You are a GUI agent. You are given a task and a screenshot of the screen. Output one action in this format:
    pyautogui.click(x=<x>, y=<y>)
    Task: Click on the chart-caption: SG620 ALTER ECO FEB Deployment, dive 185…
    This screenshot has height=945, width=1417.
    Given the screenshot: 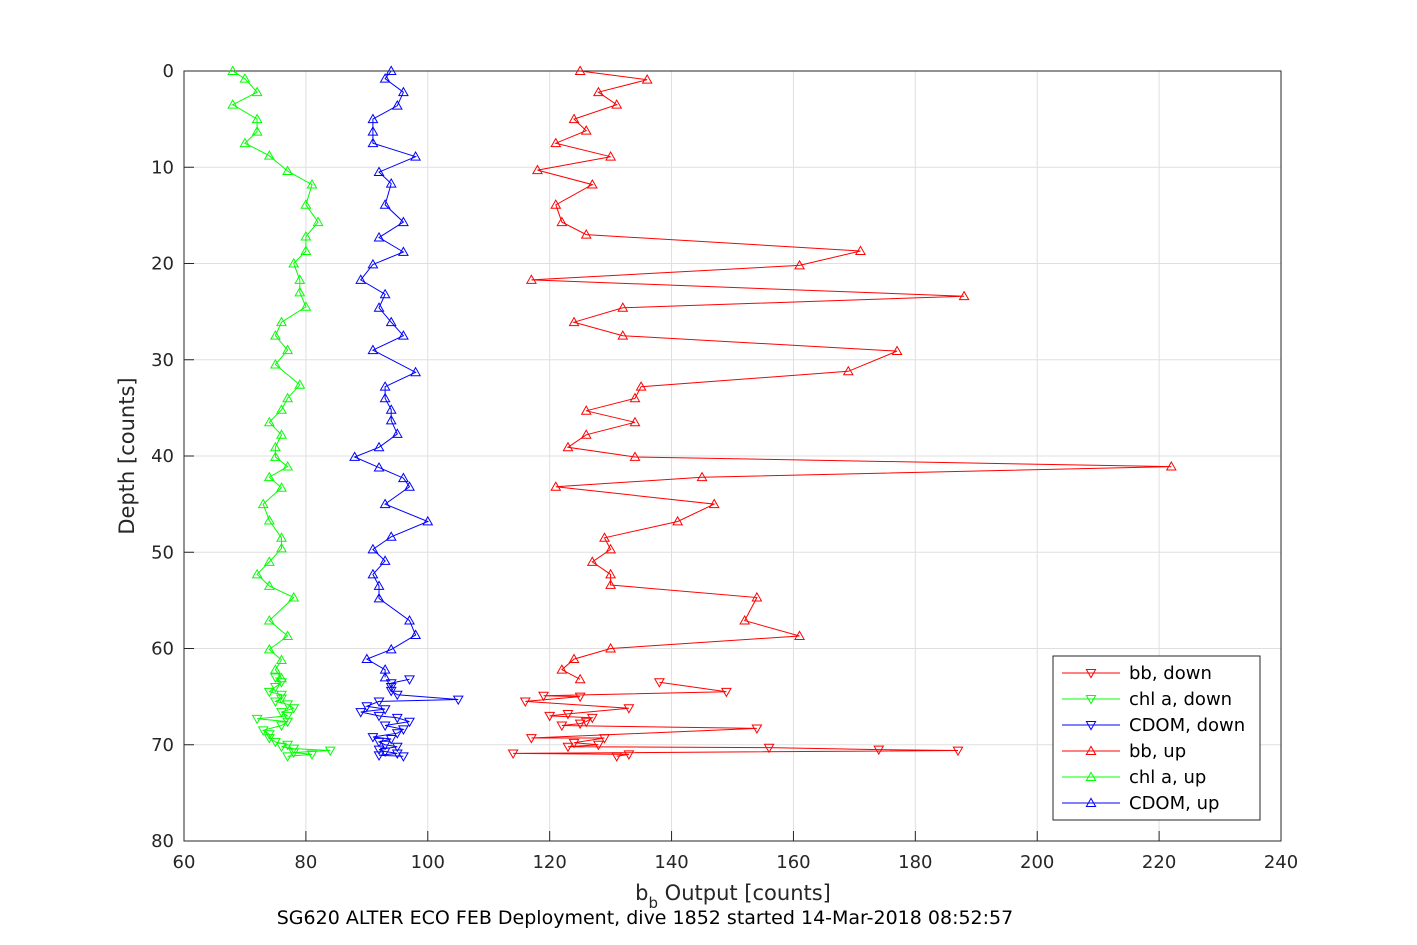 What is the action you would take?
    pyautogui.click(x=645, y=918)
    